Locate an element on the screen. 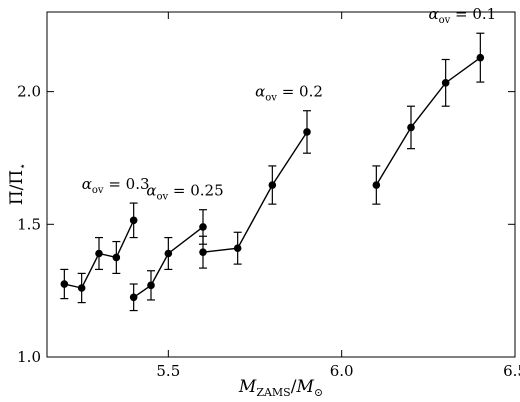  x-tick-label: 6.0 is located at coordinates (342, 371).